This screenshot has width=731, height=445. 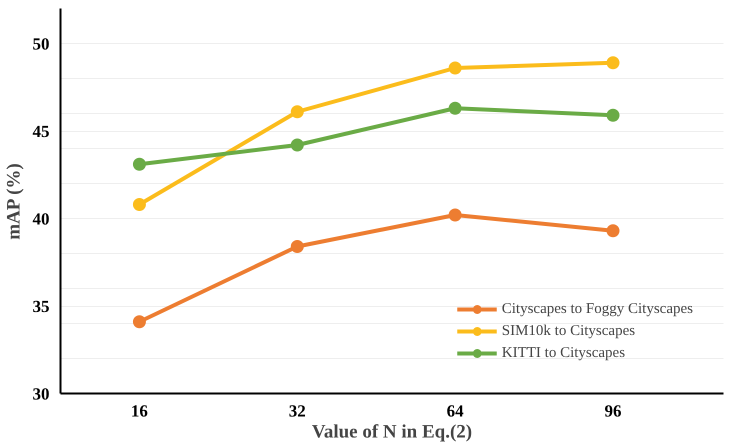 What do you see at coordinates (613, 411) in the screenshot?
I see `x-tick-label: 96` at bounding box center [613, 411].